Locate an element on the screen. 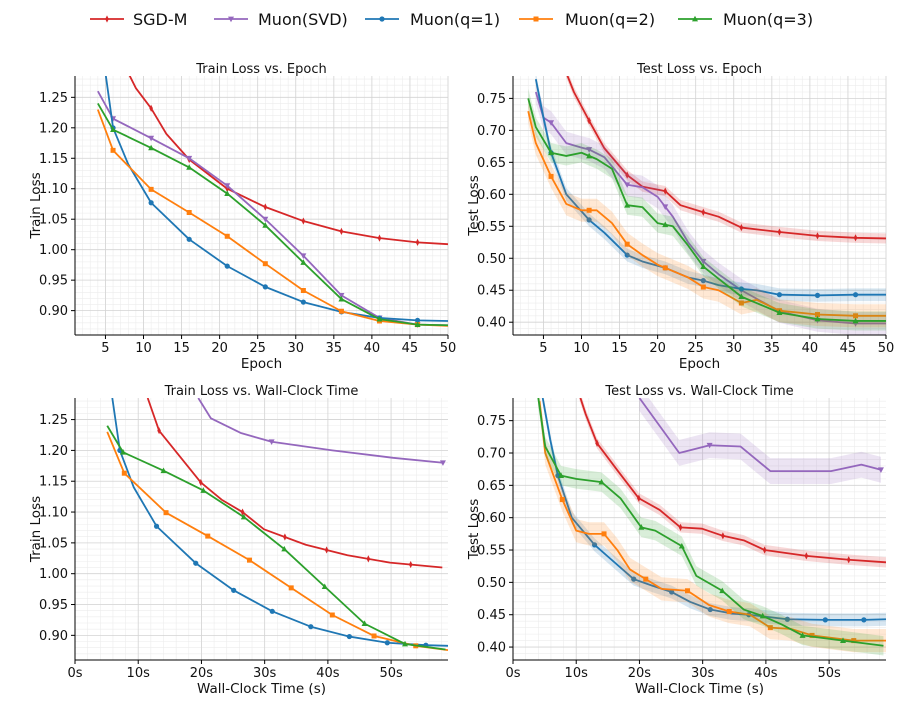 The image size is (897, 718). chart3-ytick-label: 0.50 is located at coordinates (491, 583).